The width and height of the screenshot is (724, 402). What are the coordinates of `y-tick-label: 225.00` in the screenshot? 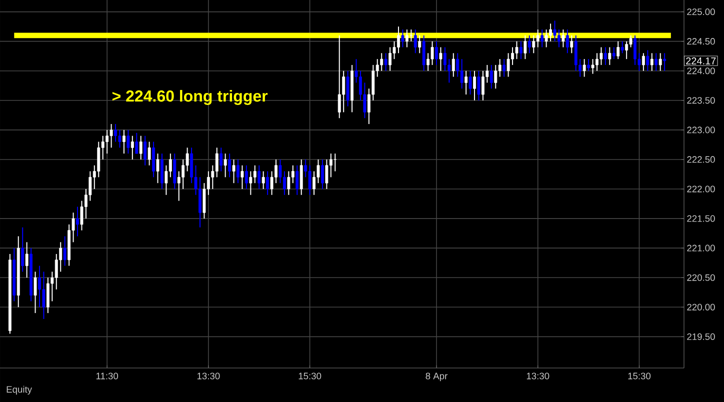 It's located at (701, 12).